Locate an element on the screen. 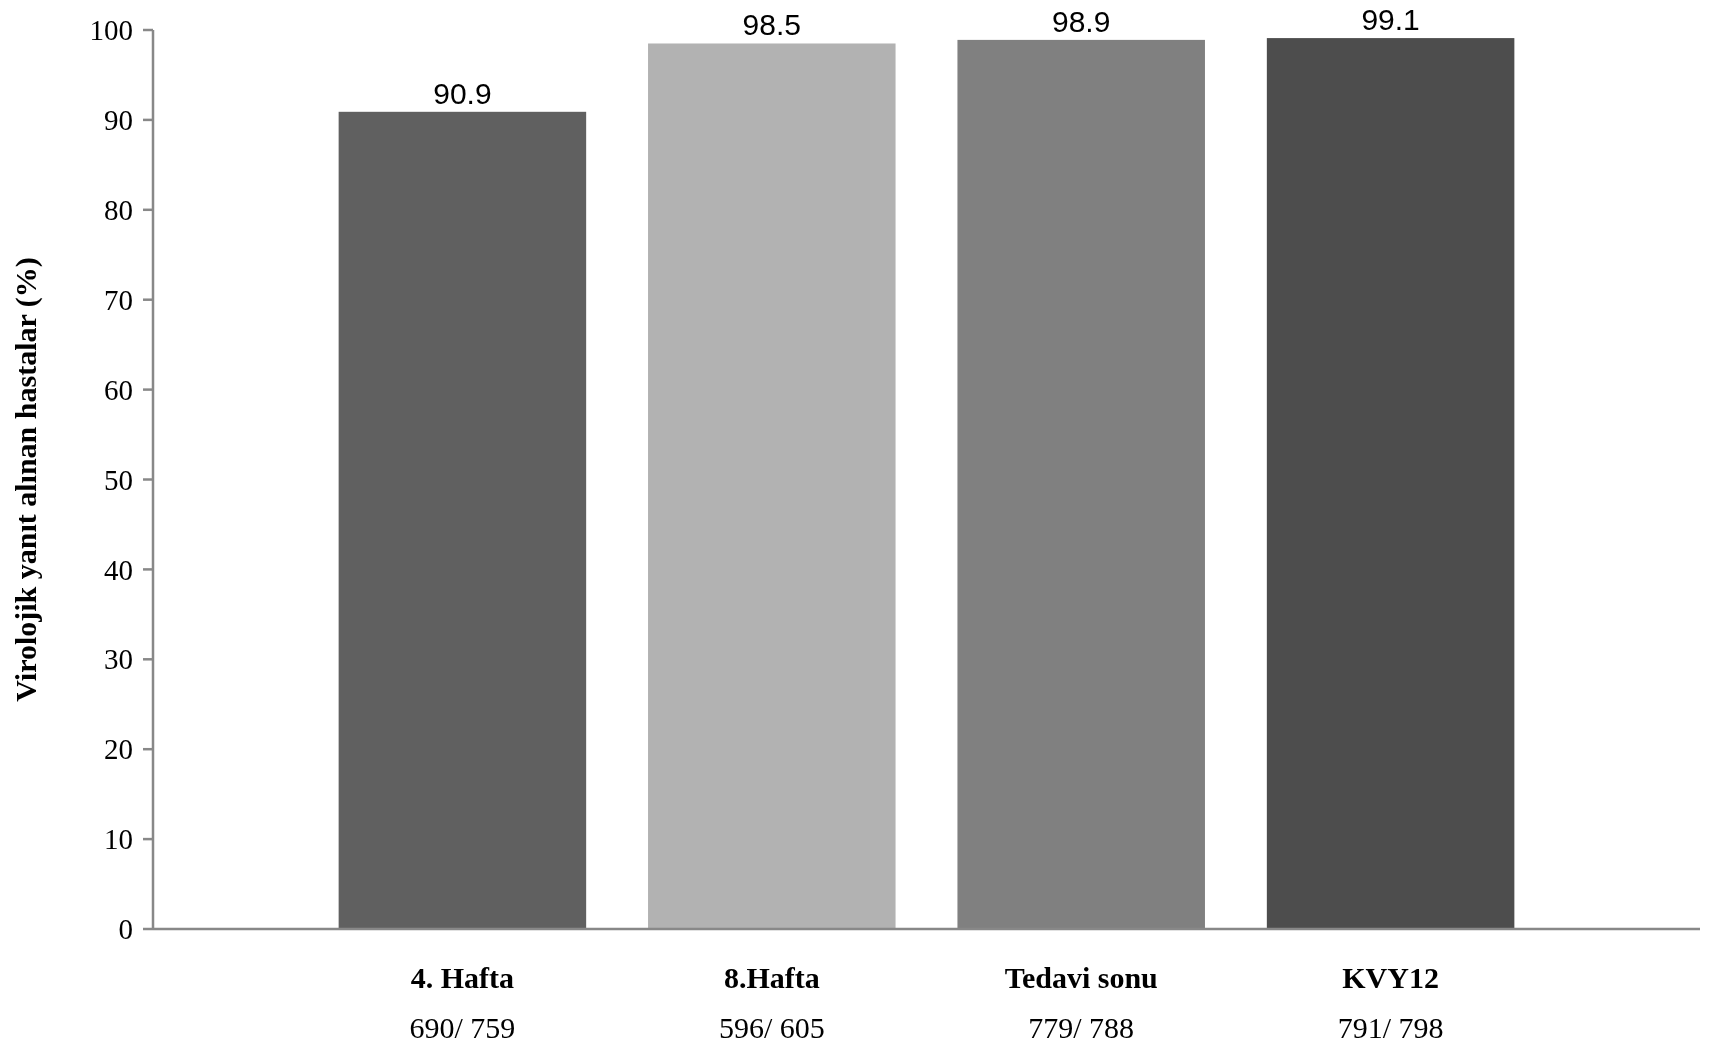 This screenshot has width=1710, height=1049. y-tick-label: 20 is located at coordinates (118, 749).